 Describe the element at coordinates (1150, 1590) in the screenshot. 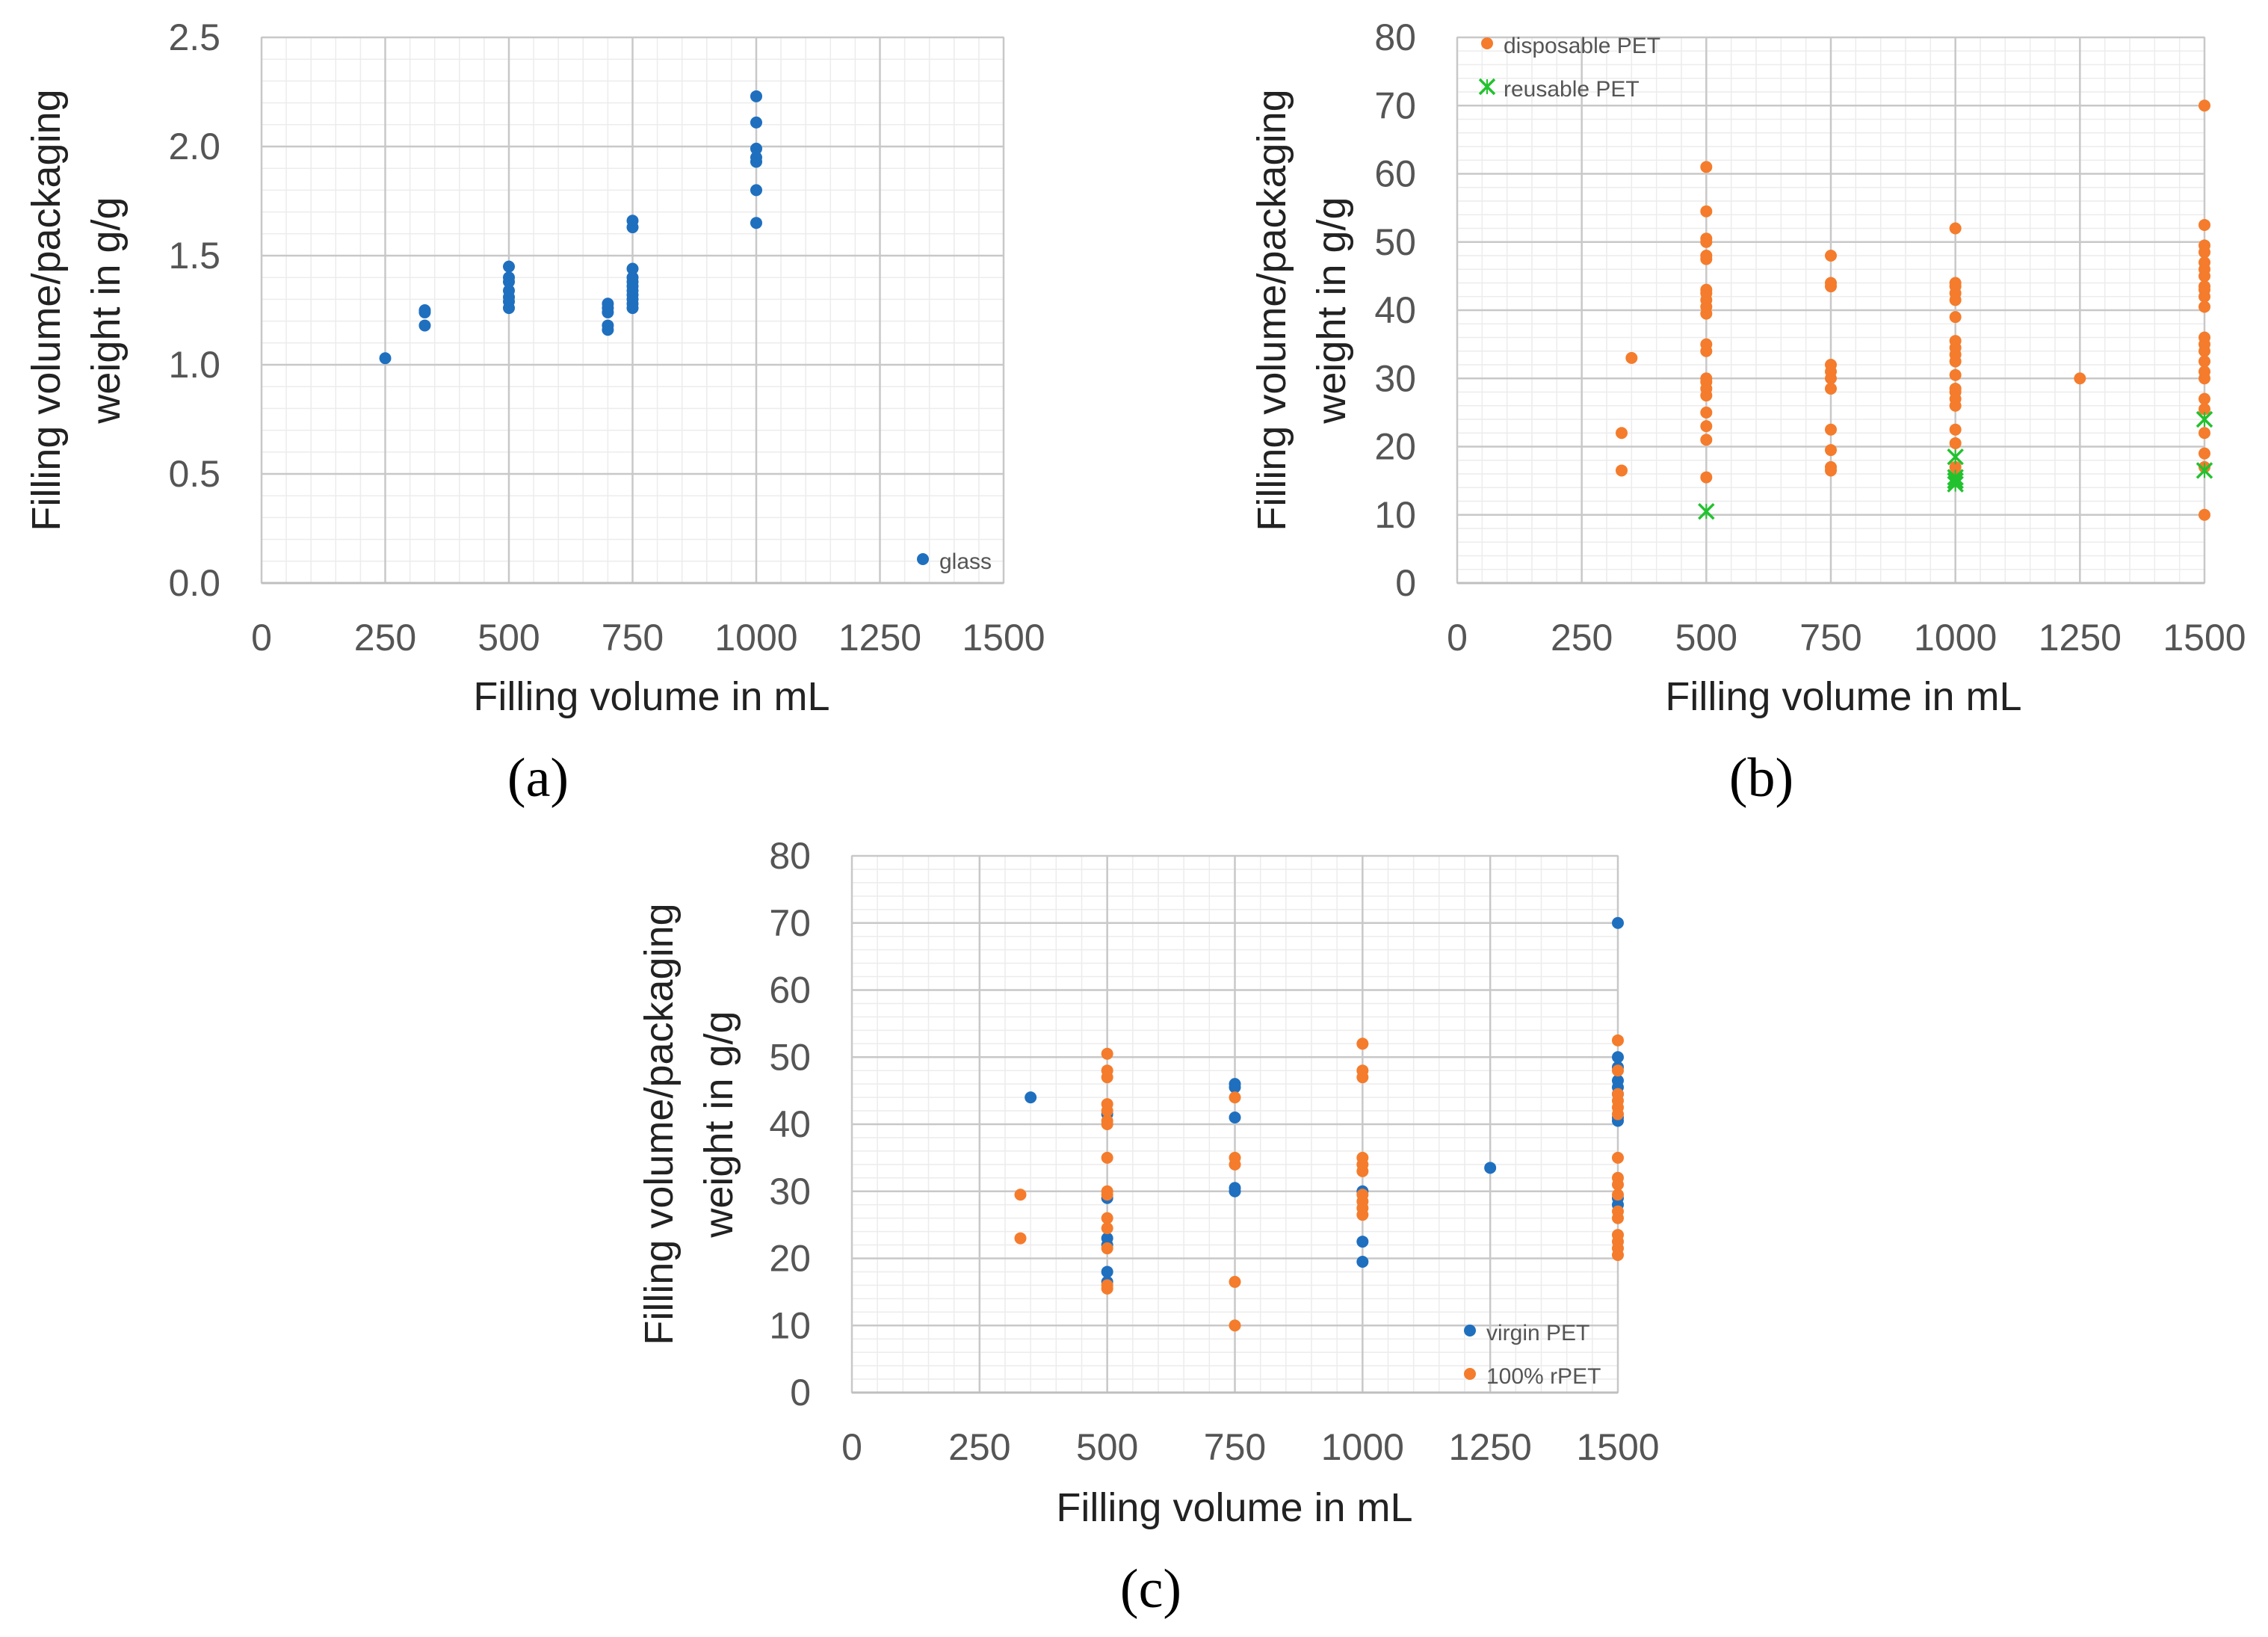

I see `panel-label: (c)` at that location.